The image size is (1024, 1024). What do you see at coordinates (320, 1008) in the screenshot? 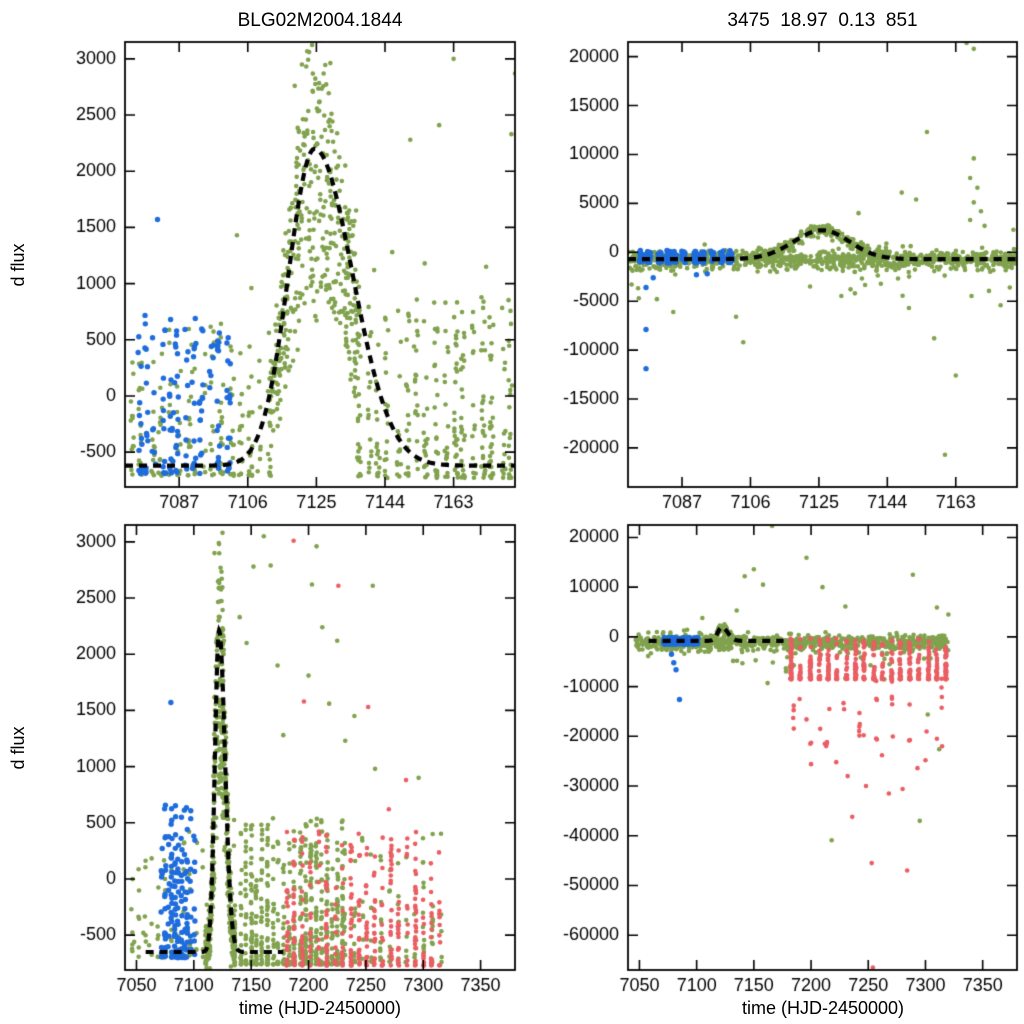
I see `x-axis-label-left: time (HJD-2450000)` at bounding box center [320, 1008].